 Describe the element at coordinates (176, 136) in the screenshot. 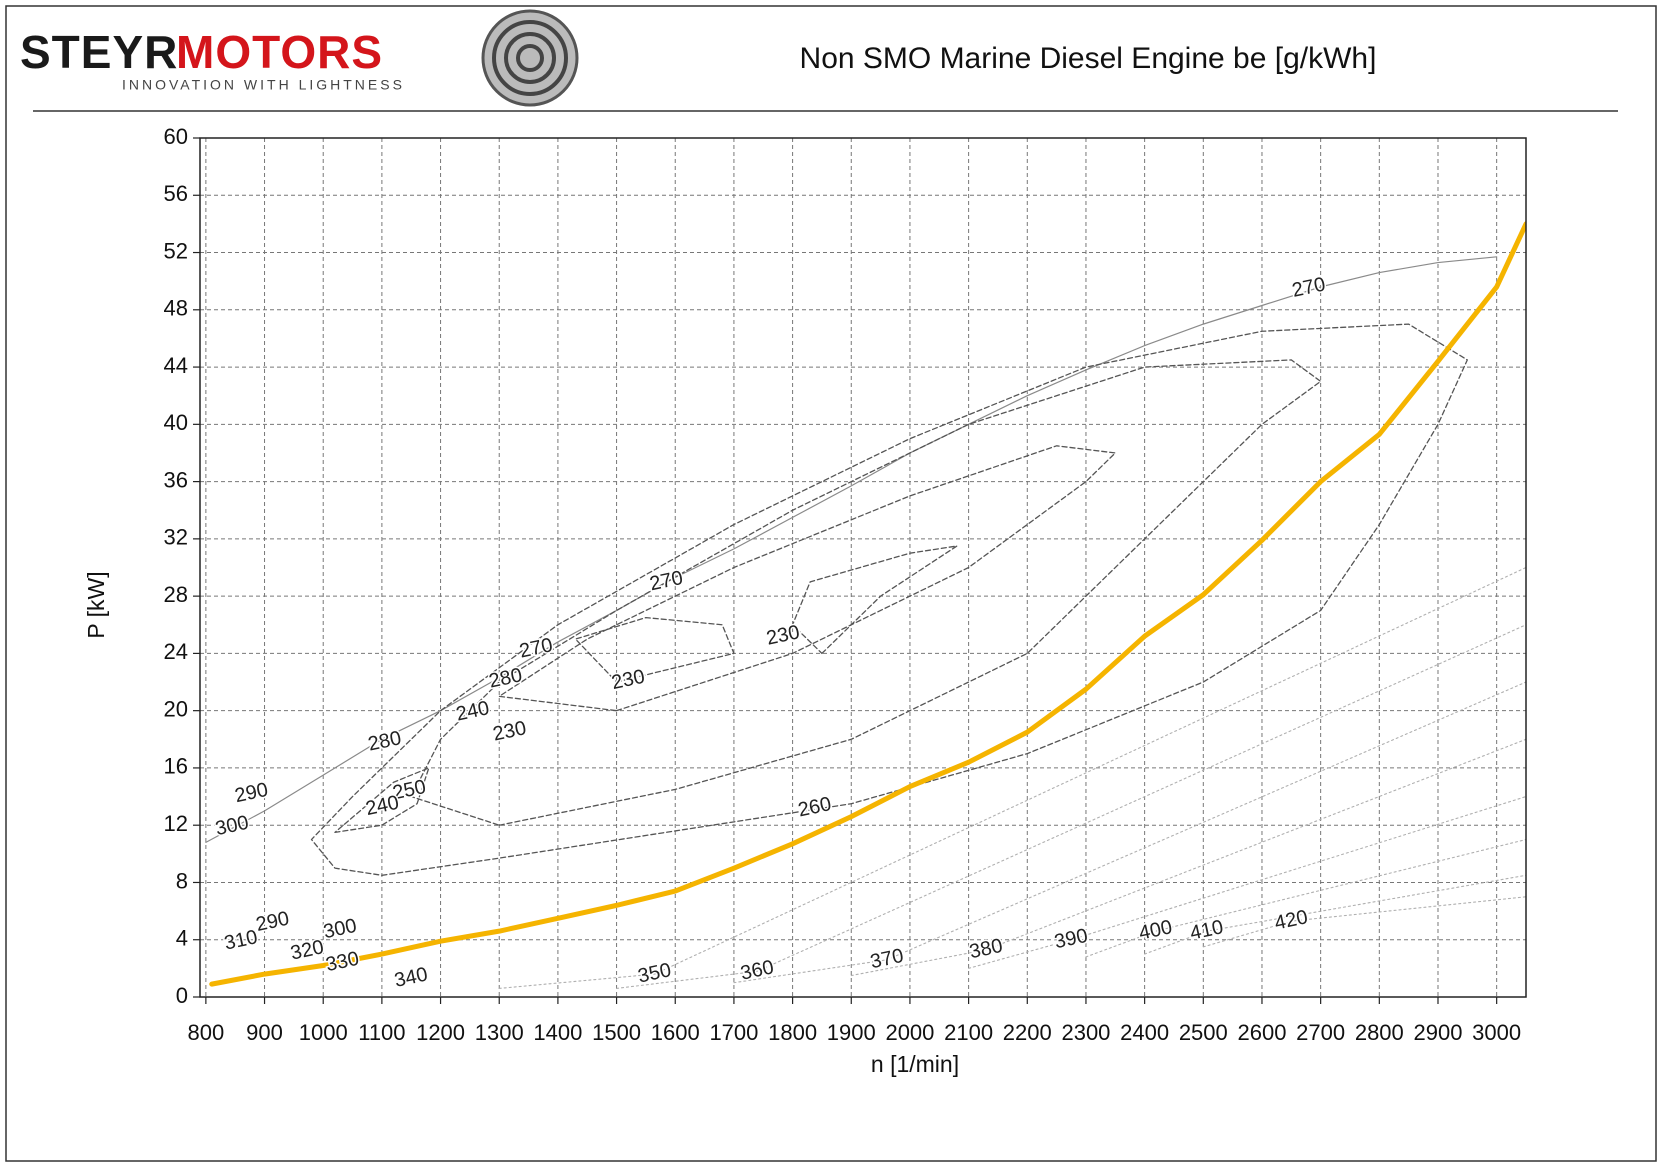

I see `y-tick-label: 60` at that location.